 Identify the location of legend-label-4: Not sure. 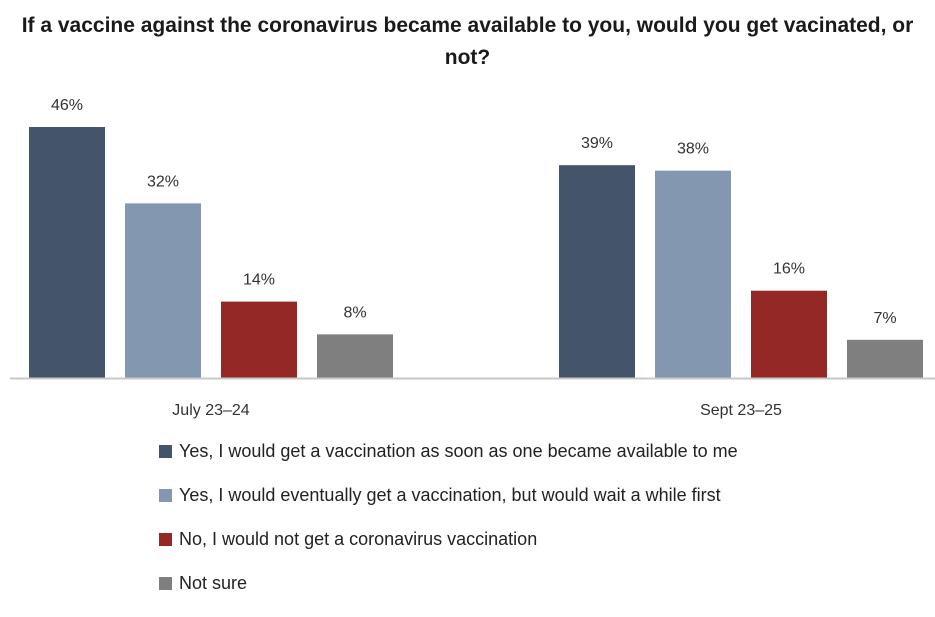
(213, 582).